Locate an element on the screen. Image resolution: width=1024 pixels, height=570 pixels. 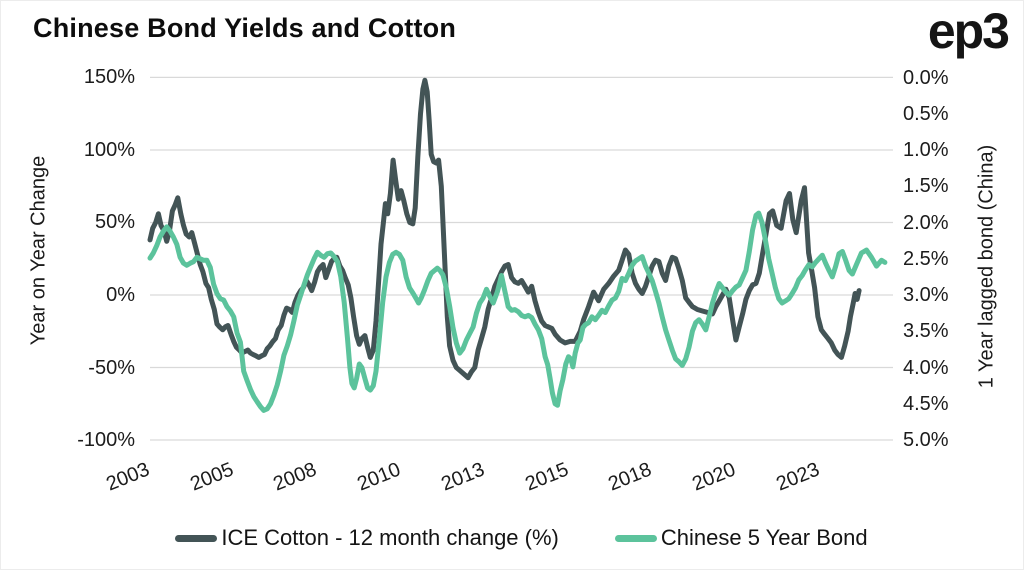
right-axis-tick-label: 2.5% is located at coordinates (926, 258).